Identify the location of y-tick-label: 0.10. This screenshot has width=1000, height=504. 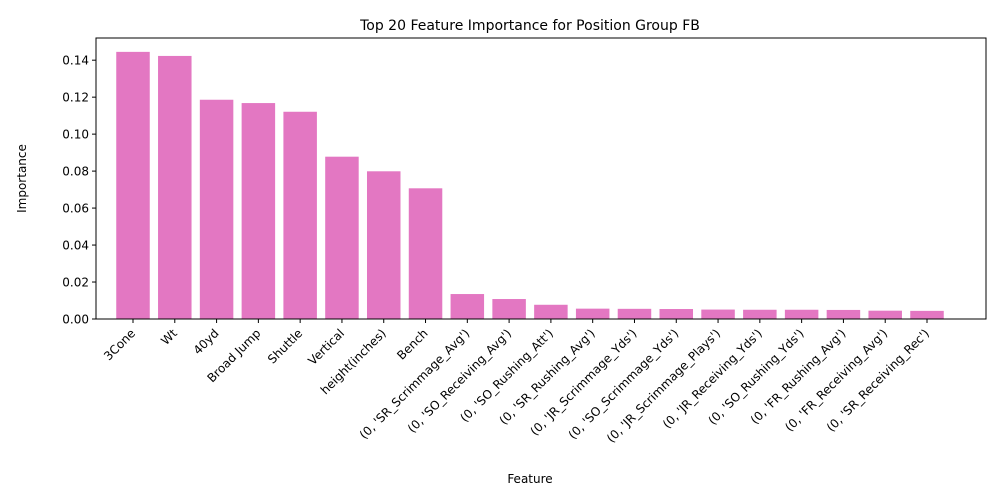
(75, 135).